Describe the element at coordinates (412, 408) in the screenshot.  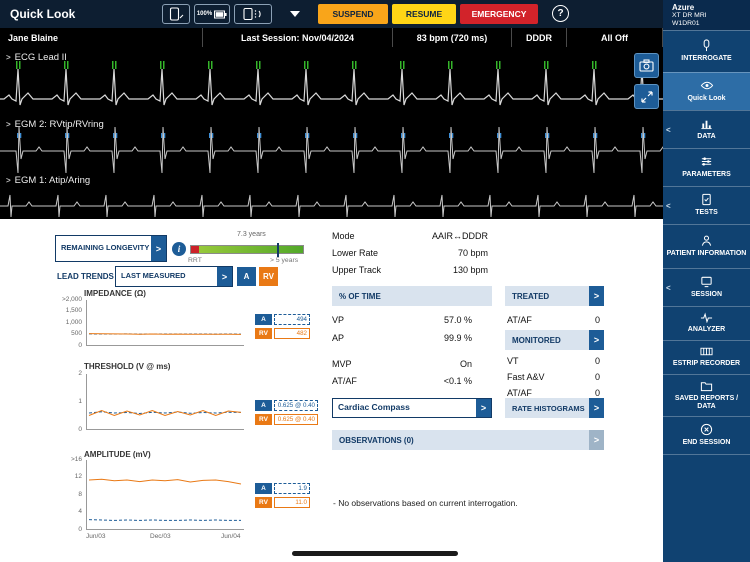
I see `cardiac-compass-button: Cardiac Compass >` at that location.